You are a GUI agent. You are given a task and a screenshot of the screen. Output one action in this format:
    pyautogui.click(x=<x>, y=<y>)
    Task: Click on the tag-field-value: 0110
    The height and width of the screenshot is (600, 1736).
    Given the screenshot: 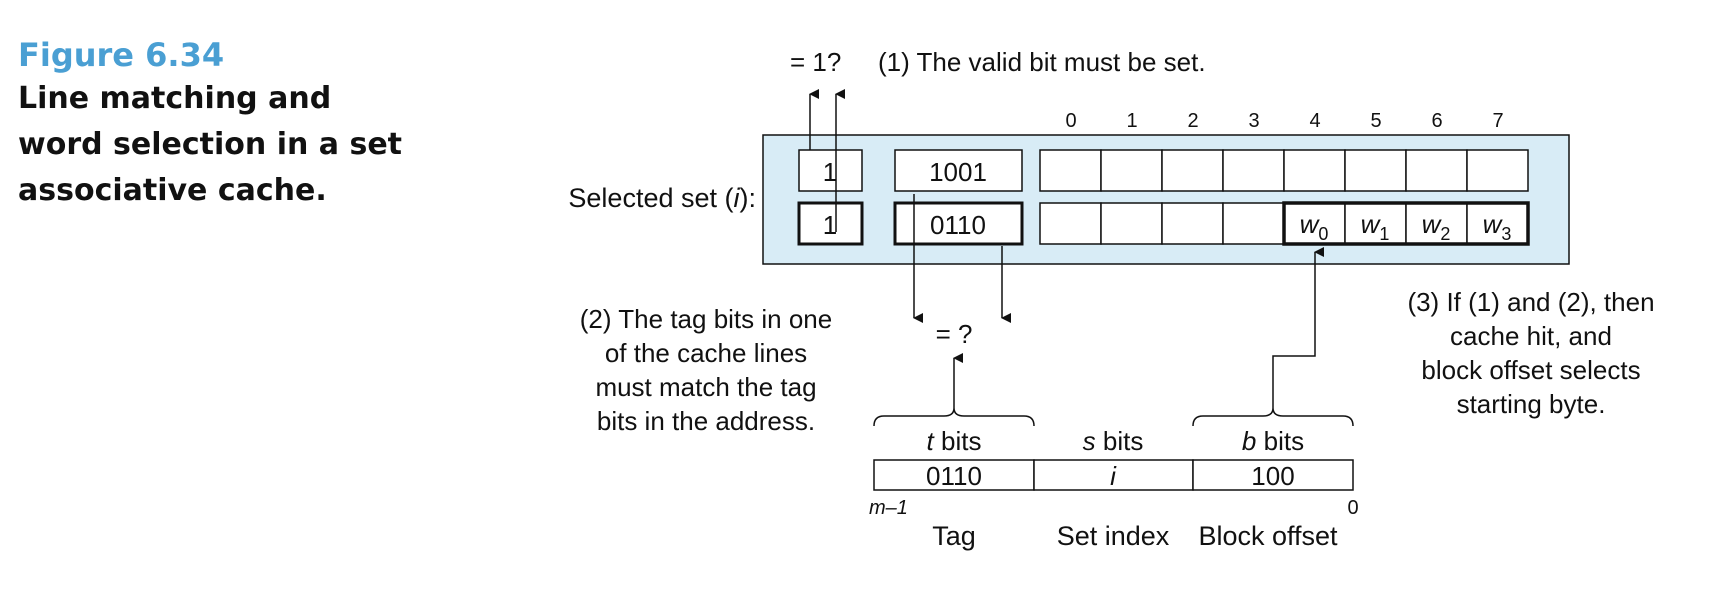 What is the action you would take?
    pyautogui.click(x=954, y=476)
    